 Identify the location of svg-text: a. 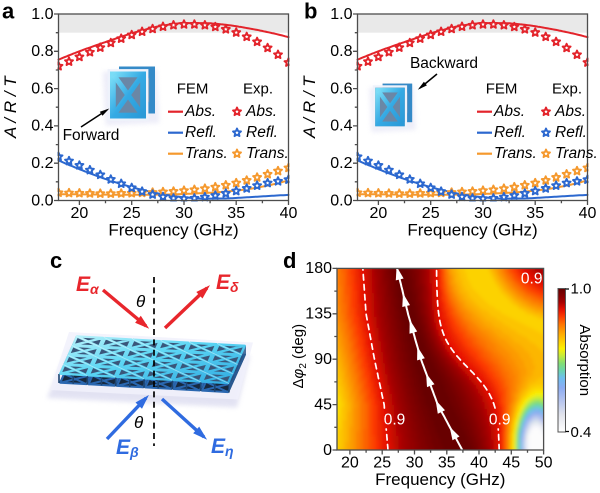
(8, 12).